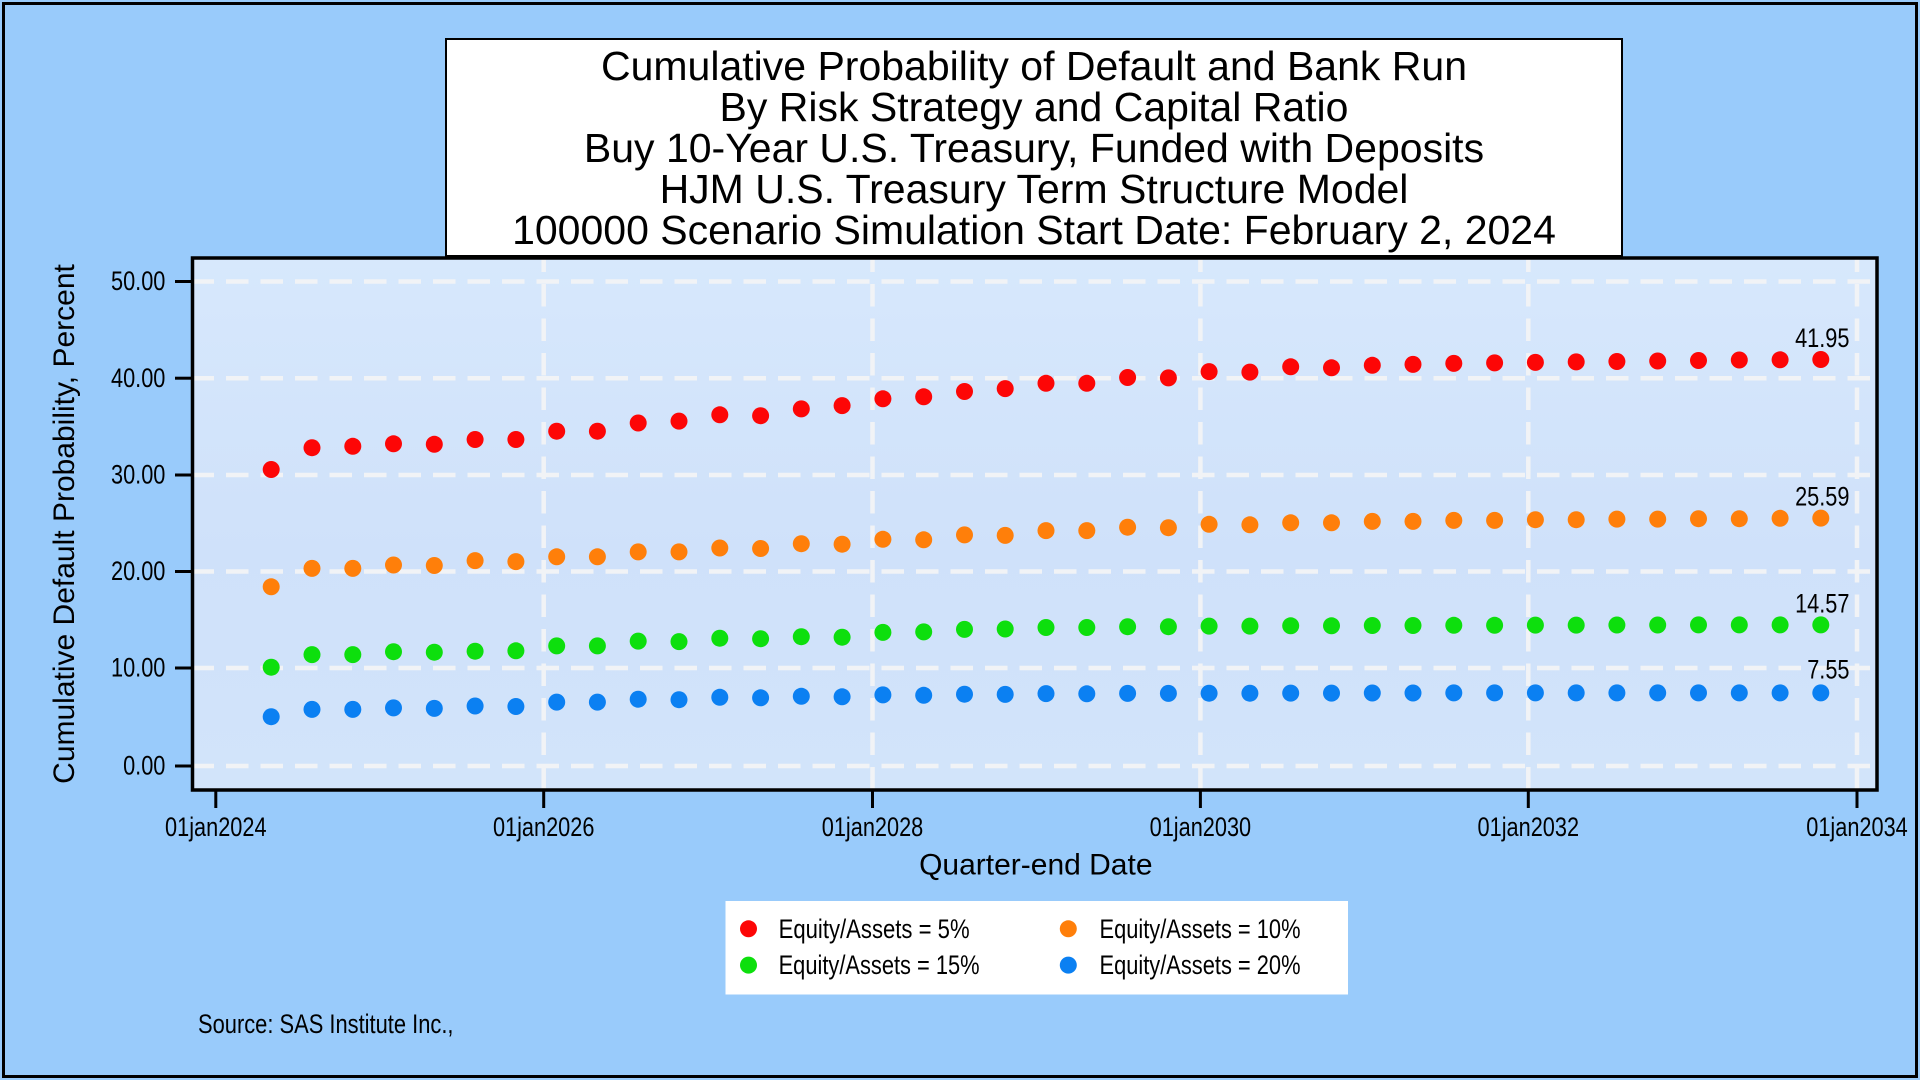 The height and width of the screenshot is (1080, 1920). Describe the element at coordinates (216, 827) in the screenshot. I see `svg-text: 01jan2024` at that location.